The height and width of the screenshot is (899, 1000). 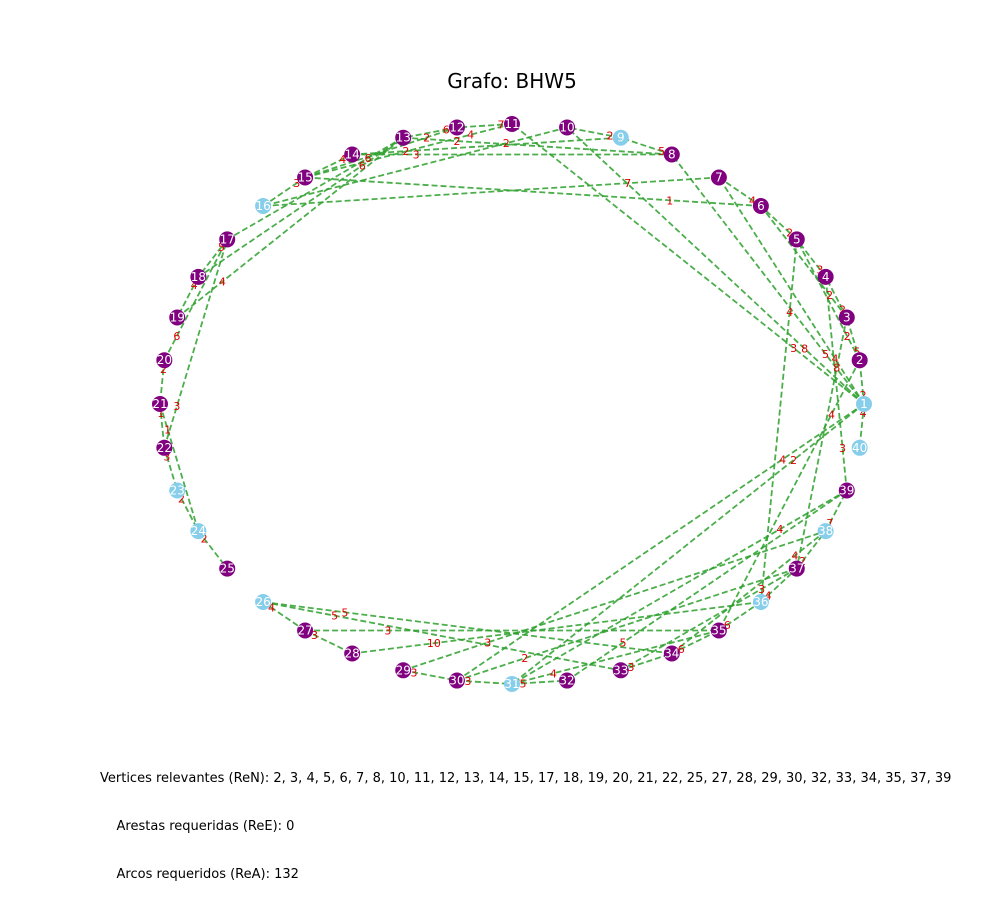 I want to click on node-34: 34, so click(x=671, y=653).